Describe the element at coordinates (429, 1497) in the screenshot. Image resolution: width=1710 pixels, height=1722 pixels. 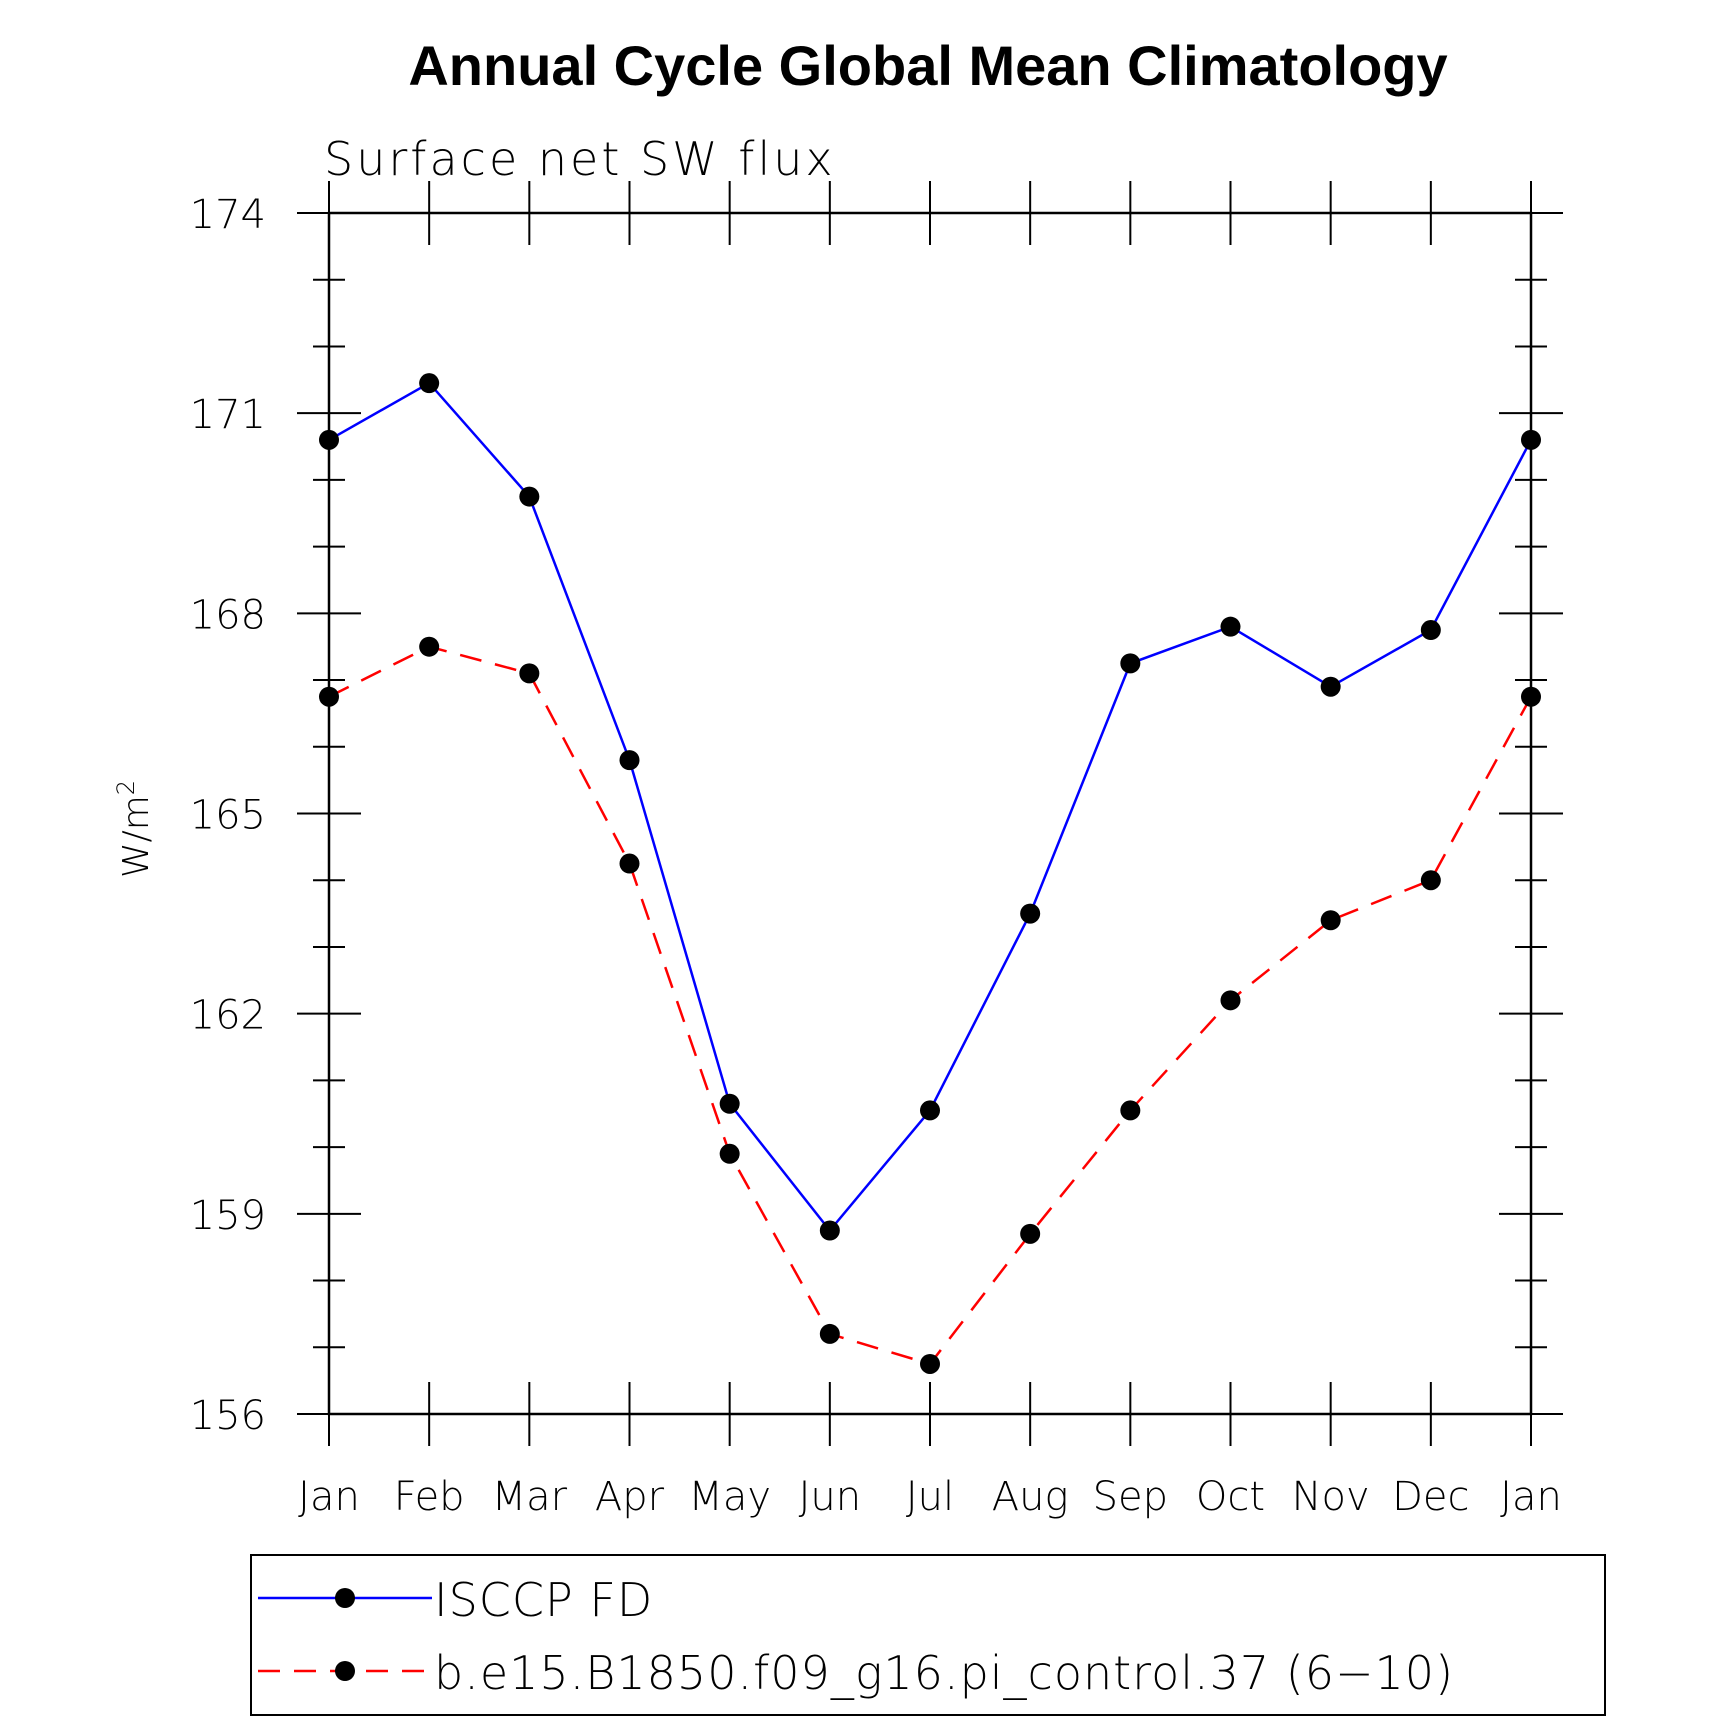
I see `x-tick-label: Feb` at that location.